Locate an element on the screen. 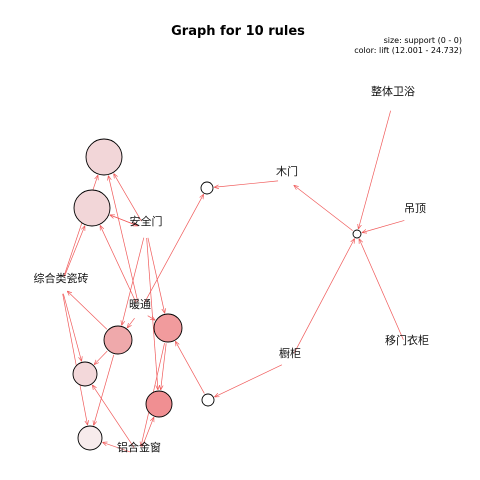 Image resolution: width=480 pixels, height=480 pixels. rule-node-r6 is located at coordinates (168, 328).